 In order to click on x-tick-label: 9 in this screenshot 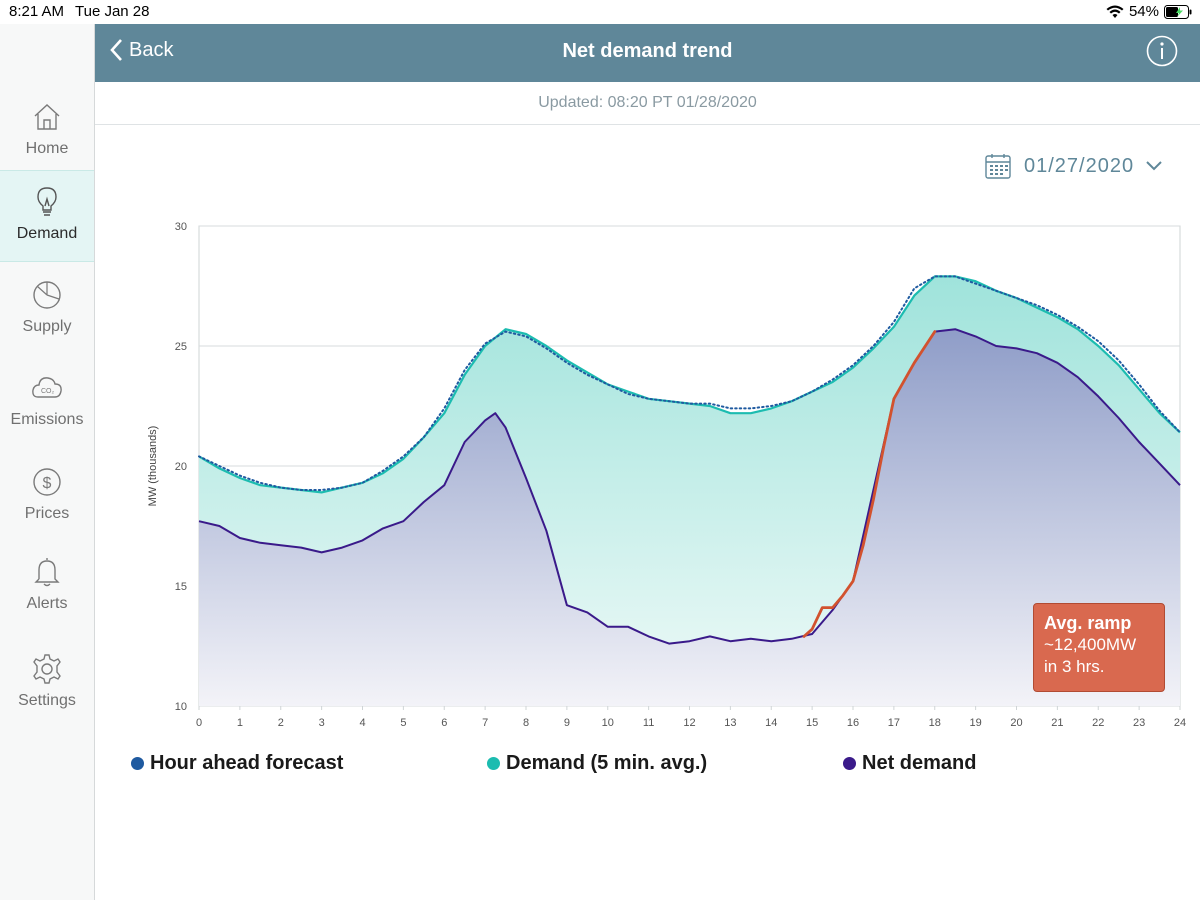, I will do `click(567, 723)`.